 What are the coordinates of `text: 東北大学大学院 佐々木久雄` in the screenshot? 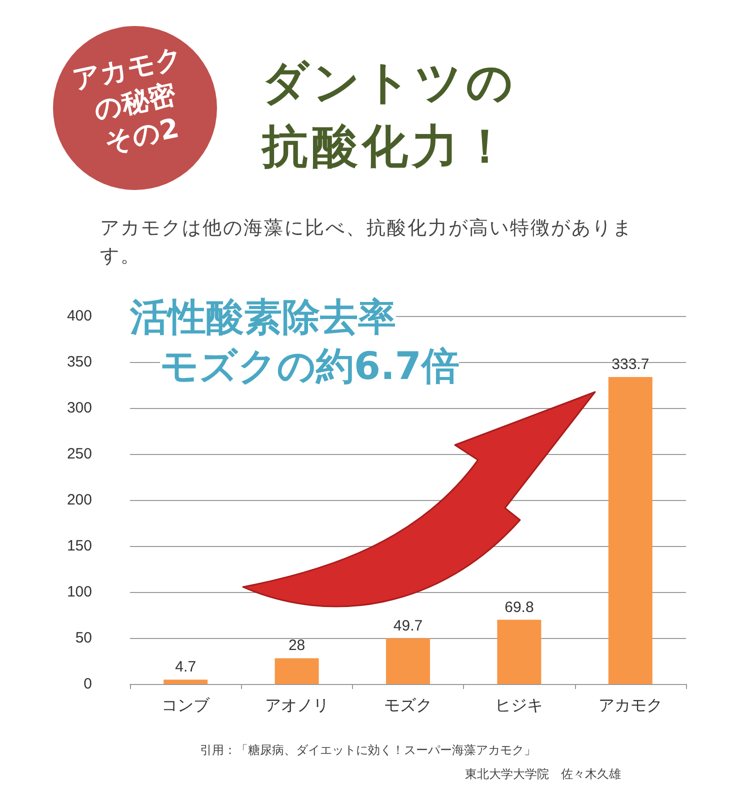 It's located at (543, 774).